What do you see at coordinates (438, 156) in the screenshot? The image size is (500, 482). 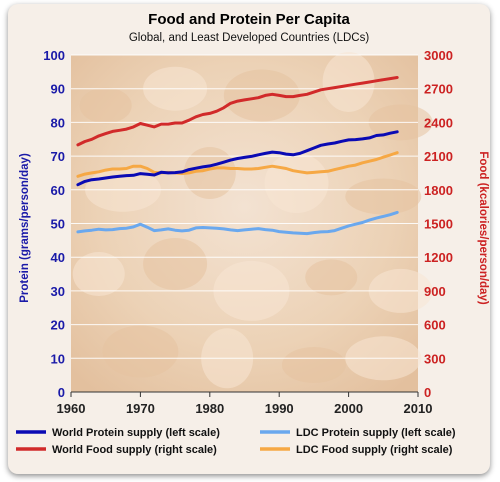 I see `y-right-tick-label: 2100` at bounding box center [438, 156].